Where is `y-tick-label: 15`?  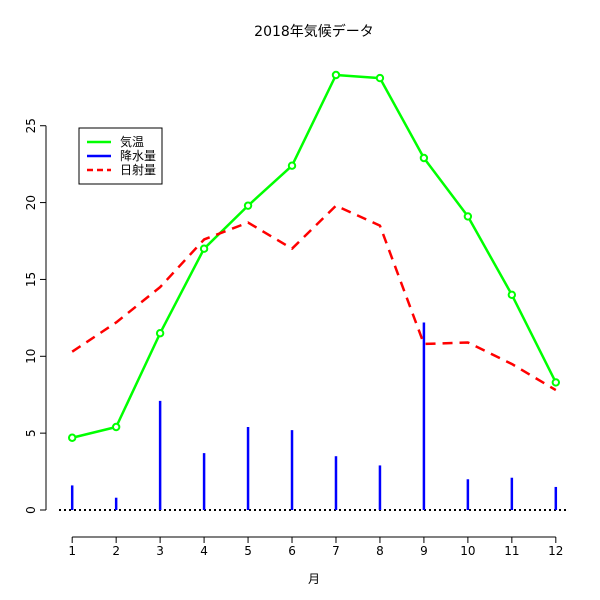 y-tick-label: 15 is located at coordinates (31, 279).